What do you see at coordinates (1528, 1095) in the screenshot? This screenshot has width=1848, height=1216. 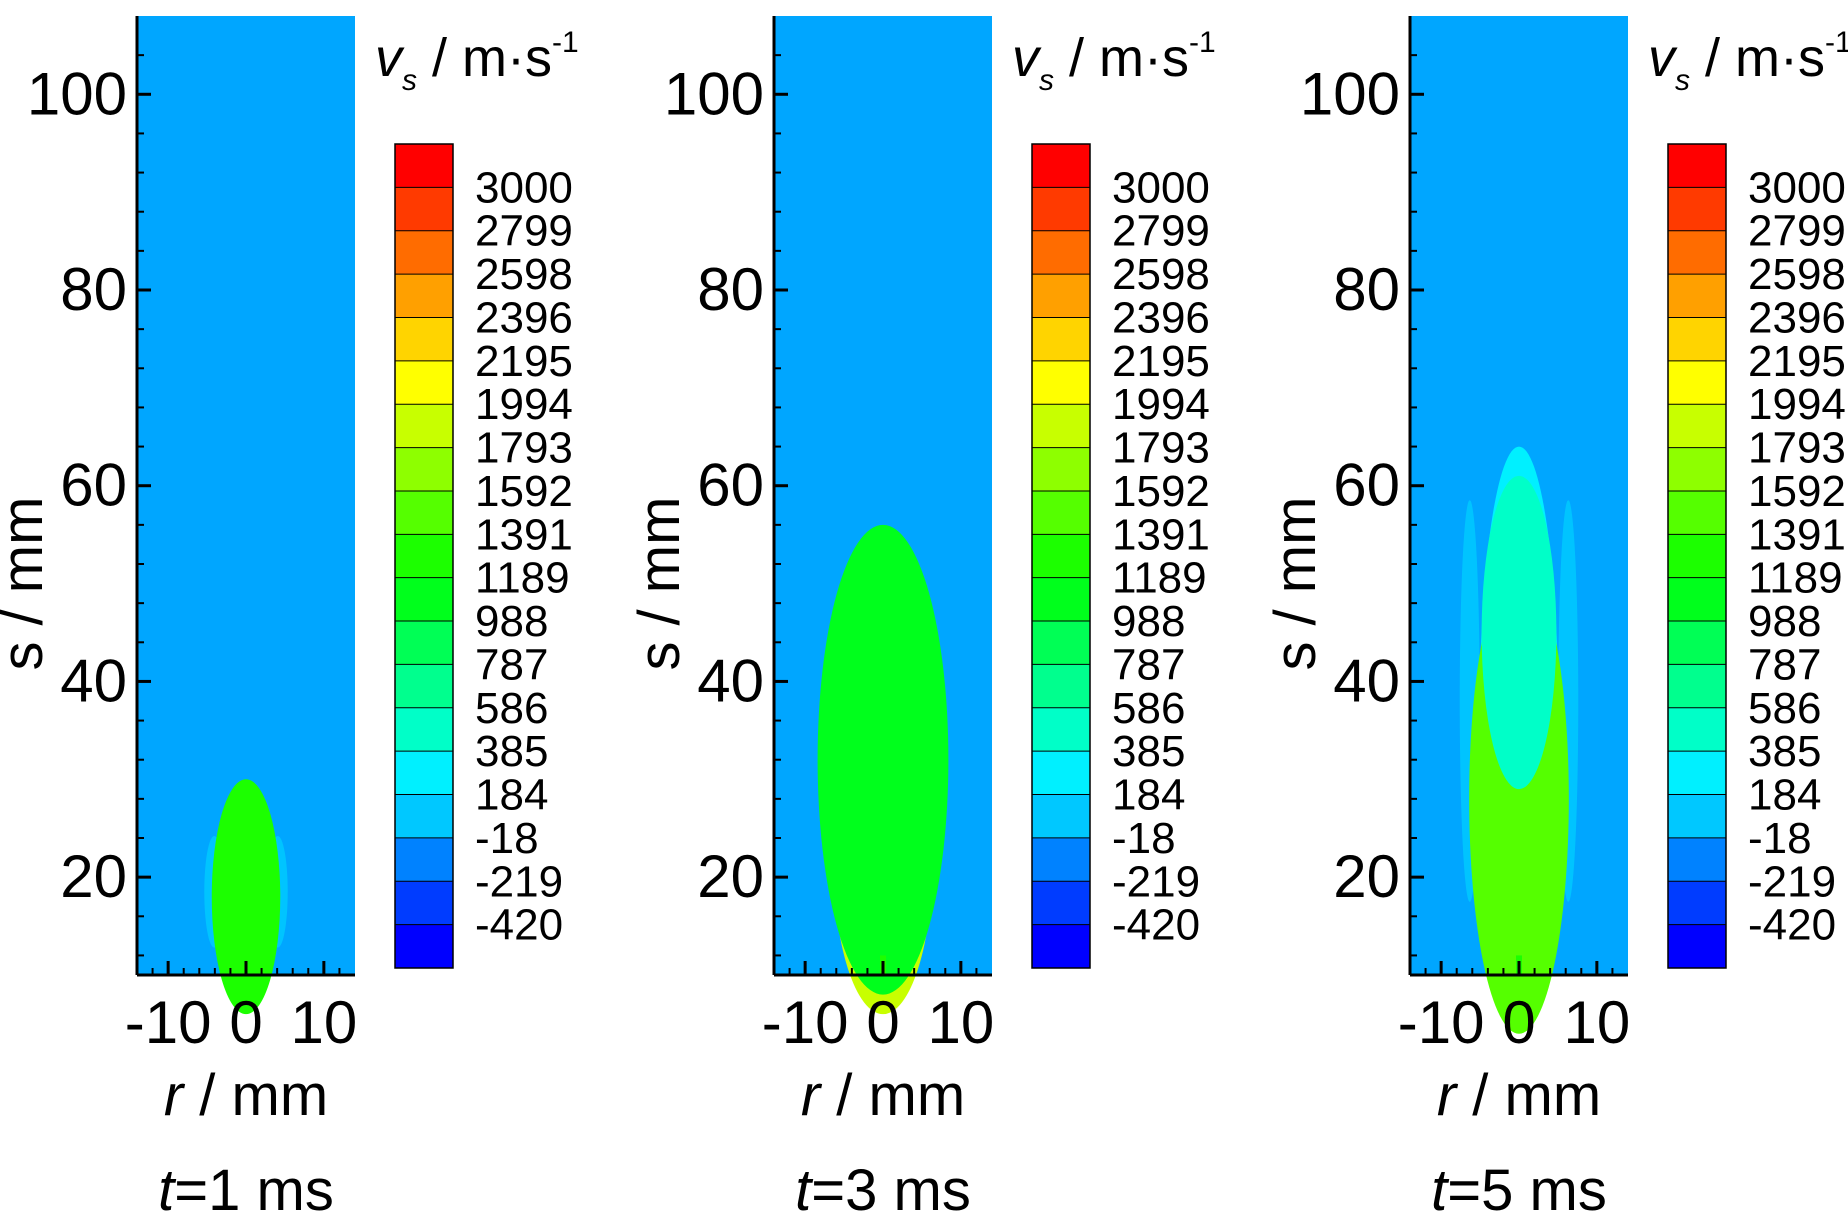 I see `x-axis-title-unit: / mm` at bounding box center [1528, 1095].